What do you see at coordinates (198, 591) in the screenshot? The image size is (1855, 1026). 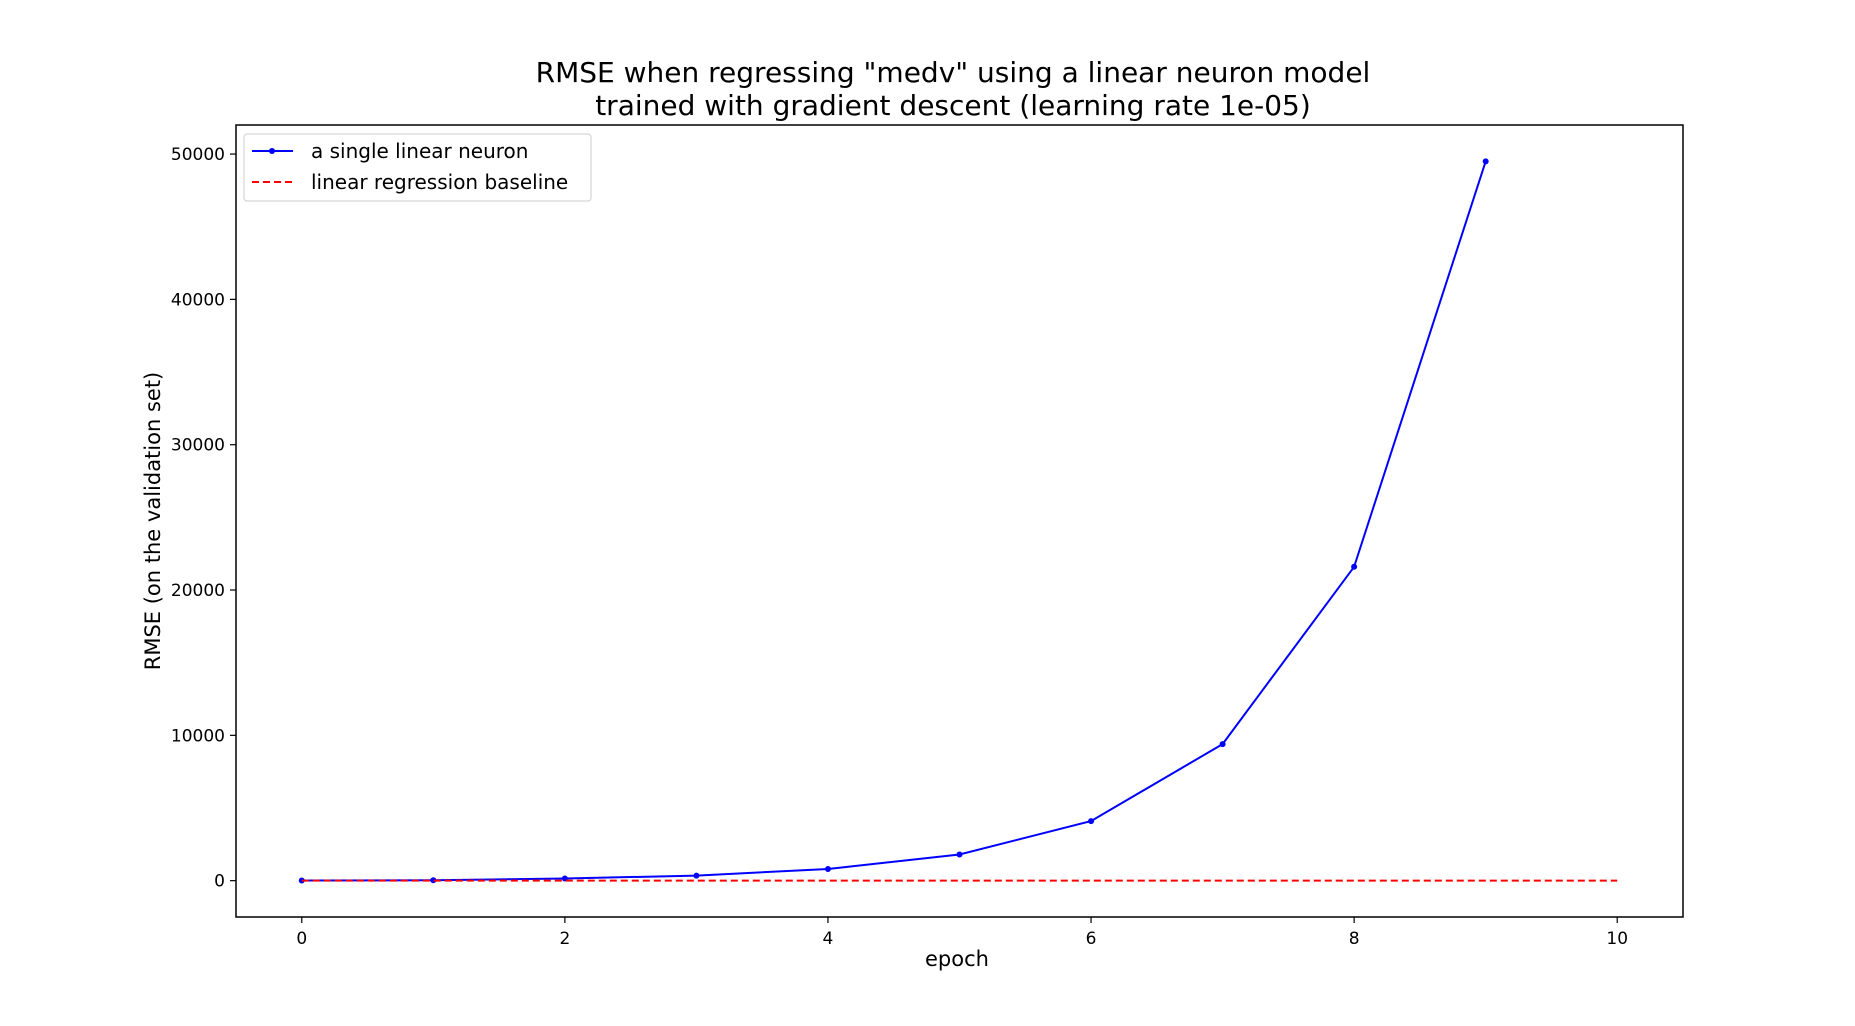 I see `y-tick-label: 20000` at bounding box center [198, 591].